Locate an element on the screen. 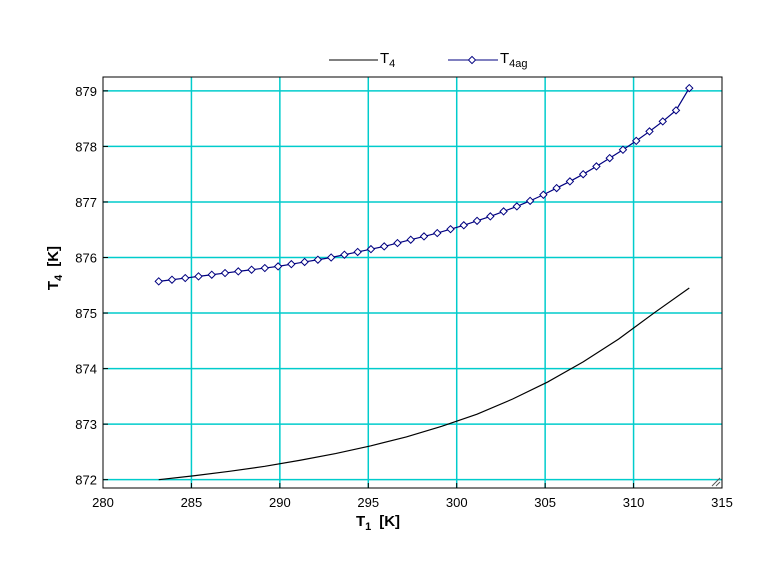 This screenshot has width=761, height=567. legend-label-T4ag: T4ag is located at coordinates (514, 60).